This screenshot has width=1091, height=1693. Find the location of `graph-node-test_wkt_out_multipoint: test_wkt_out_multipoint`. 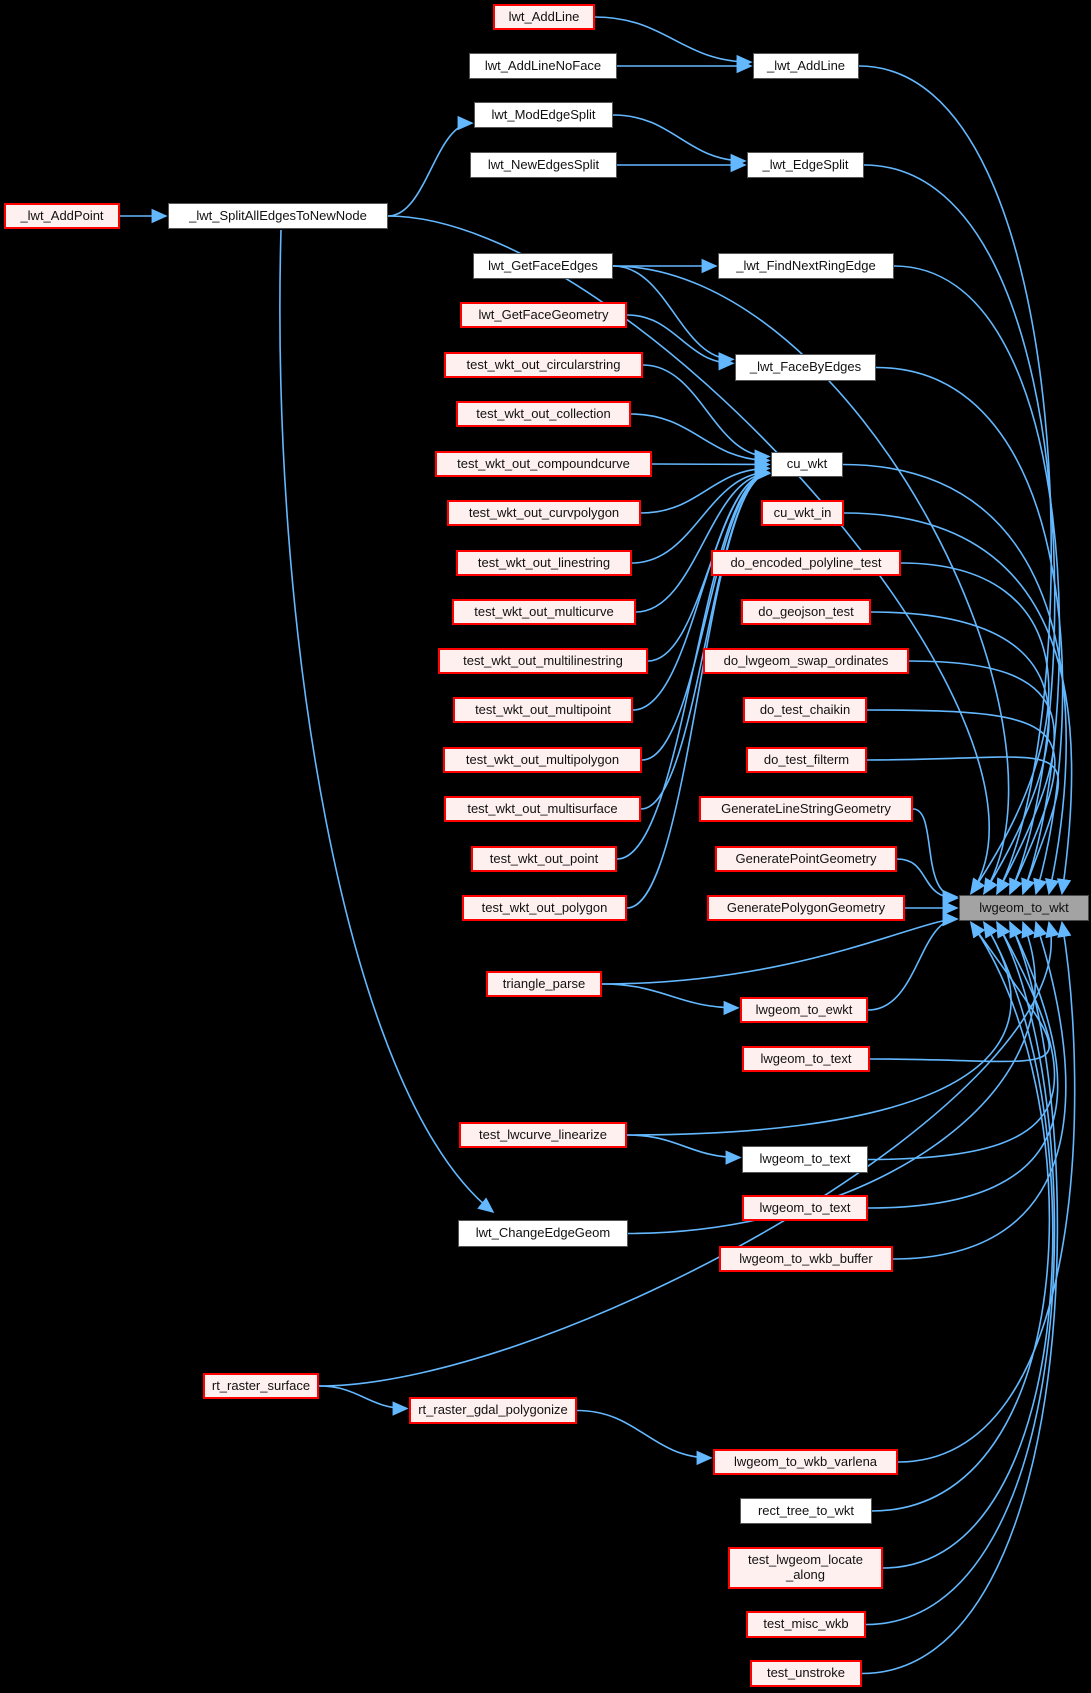

graph-node-test_wkt_out_multipoint: test_wkt_out_multipoint is located at coordinates (543, 710).